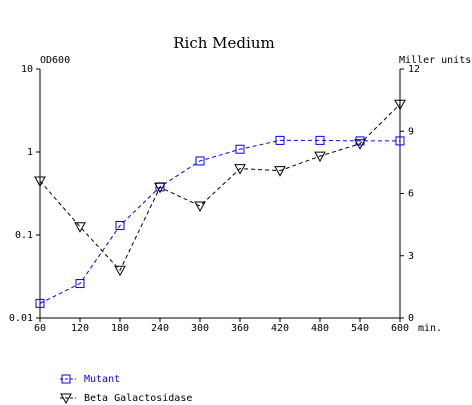  What do you see at coordinates (411, 318) in the screenshot?
I see `y-right-tick-label: 0` at bounding box center [411, 318].